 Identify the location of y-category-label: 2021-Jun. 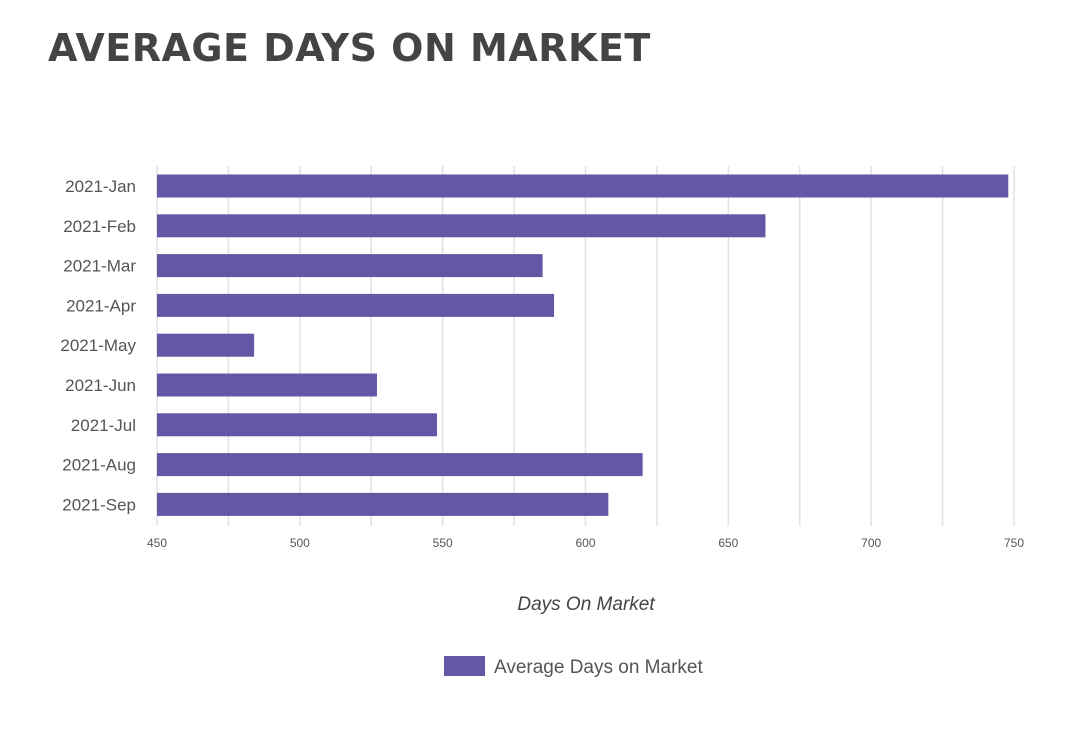
(100, 385).